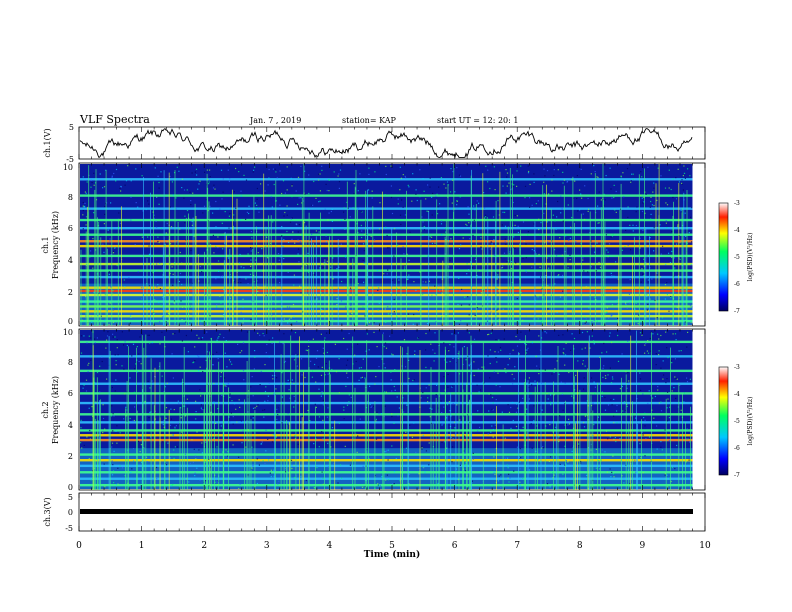 This screenshot has height=612, width=792. I want to click on ch2-channel-label: ch.2, so click(45, 409).